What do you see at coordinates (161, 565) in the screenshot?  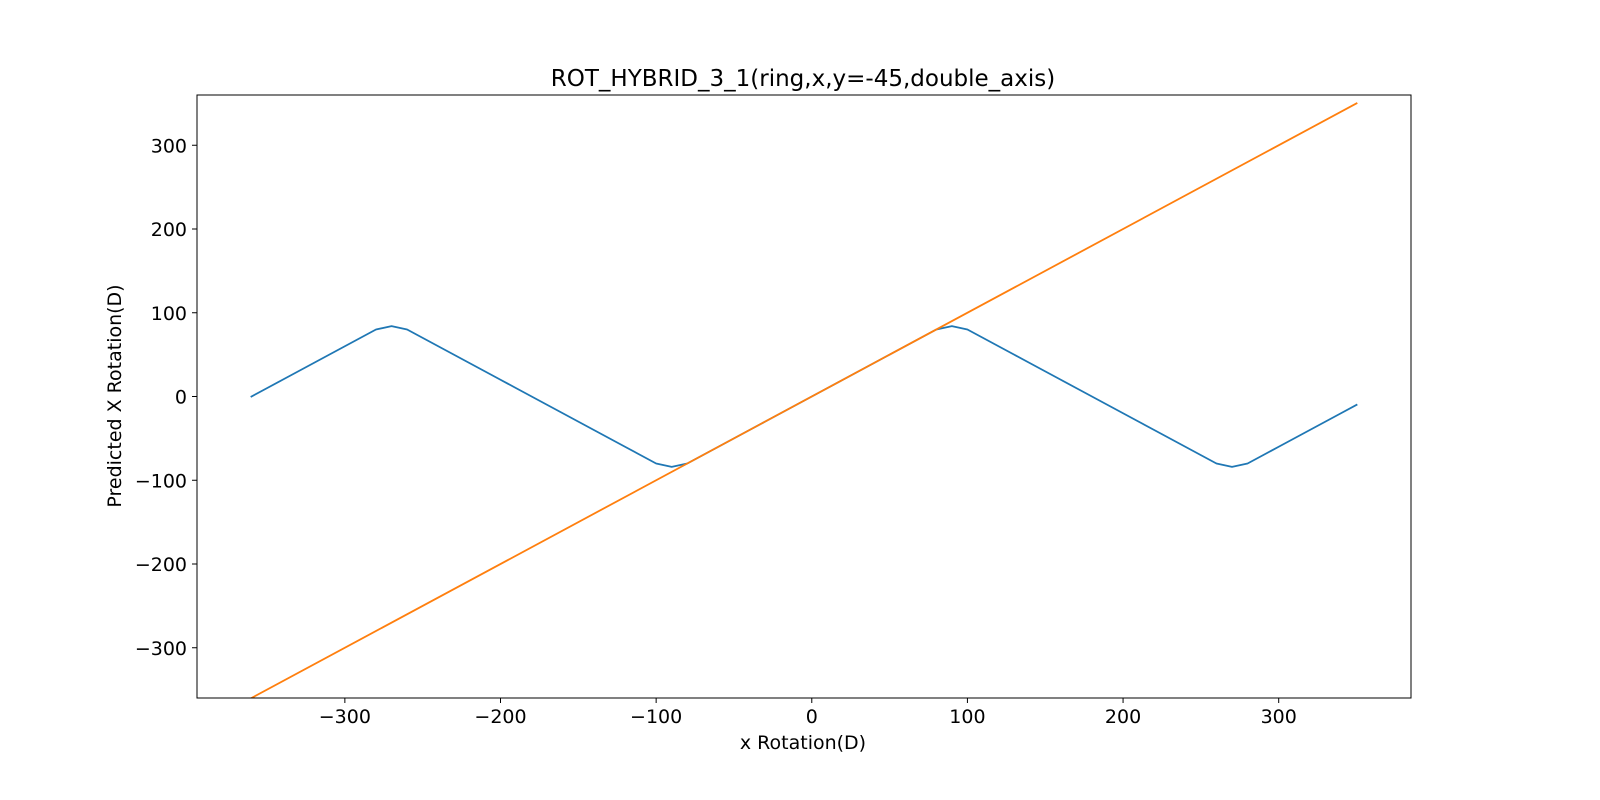 I see `y-tick-label: −200` at bounding box center [161, 565].